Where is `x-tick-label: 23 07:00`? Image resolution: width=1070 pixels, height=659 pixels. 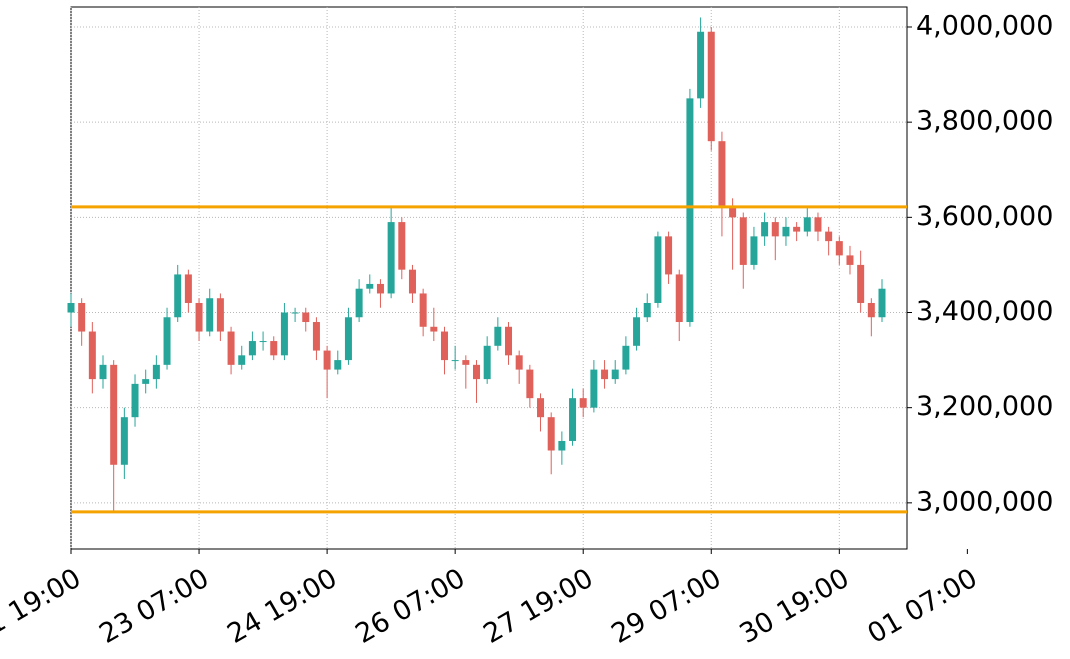 x-tick-label: 23 07:00 is located at coordinates (154, 606).